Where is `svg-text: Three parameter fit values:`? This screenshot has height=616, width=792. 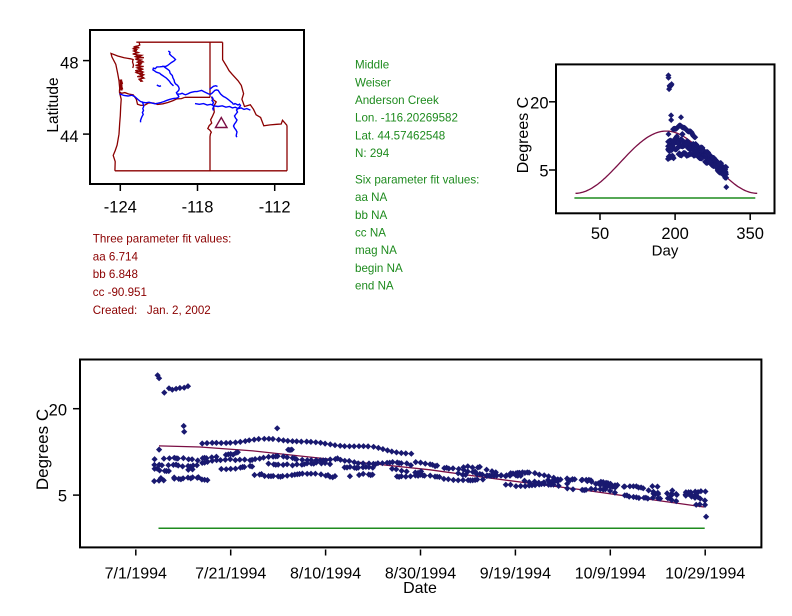
svg-text: Three parameter fit values: is located at coordinates (162, 238).